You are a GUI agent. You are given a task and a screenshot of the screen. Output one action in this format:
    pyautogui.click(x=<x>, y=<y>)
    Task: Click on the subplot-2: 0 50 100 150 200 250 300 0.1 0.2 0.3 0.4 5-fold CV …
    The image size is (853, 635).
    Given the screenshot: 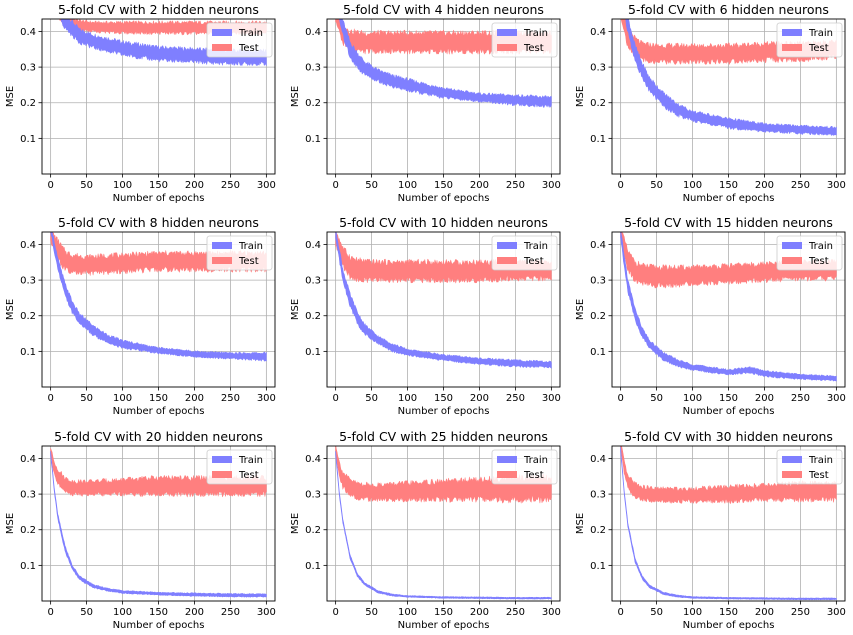 What is the action you would take?
    pyautogui.click(x=425, y=103)
    